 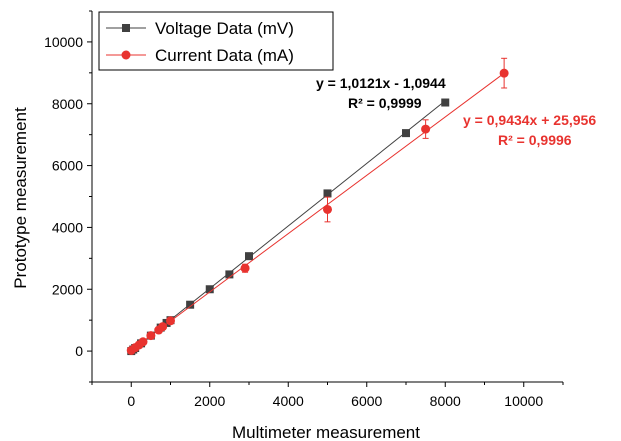 I want to click on x-tick-label: 6000, so click(x=366, y=401).